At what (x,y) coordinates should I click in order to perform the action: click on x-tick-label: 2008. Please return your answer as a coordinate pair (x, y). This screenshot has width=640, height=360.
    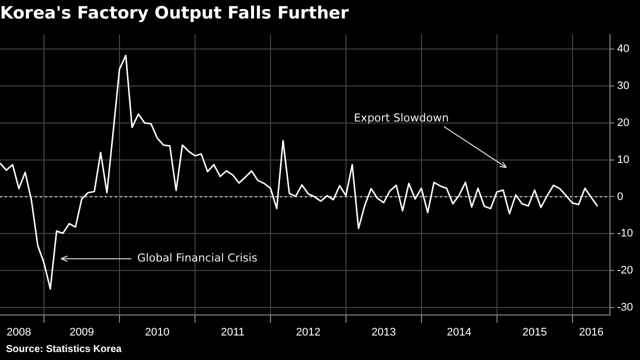
    Looking at the image, I should click on (19, 332).